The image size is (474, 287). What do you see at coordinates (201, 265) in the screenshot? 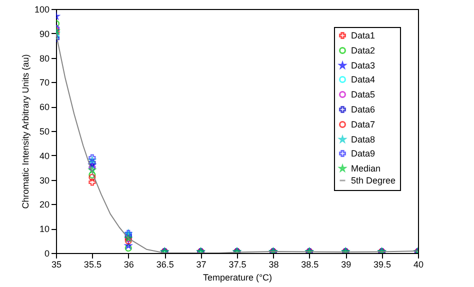
I see `x-tick-label: 37` at bounding box center [201, 265].